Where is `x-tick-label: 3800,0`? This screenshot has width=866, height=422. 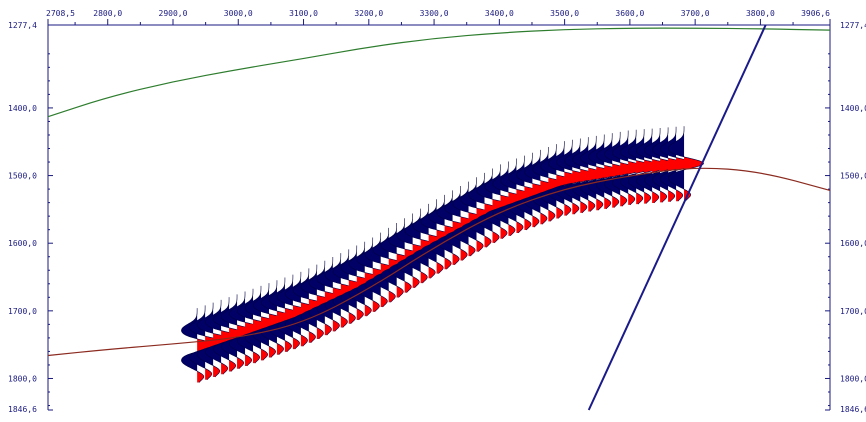
x-tick-label: 3800,0 is located at coordinates (760, 13).